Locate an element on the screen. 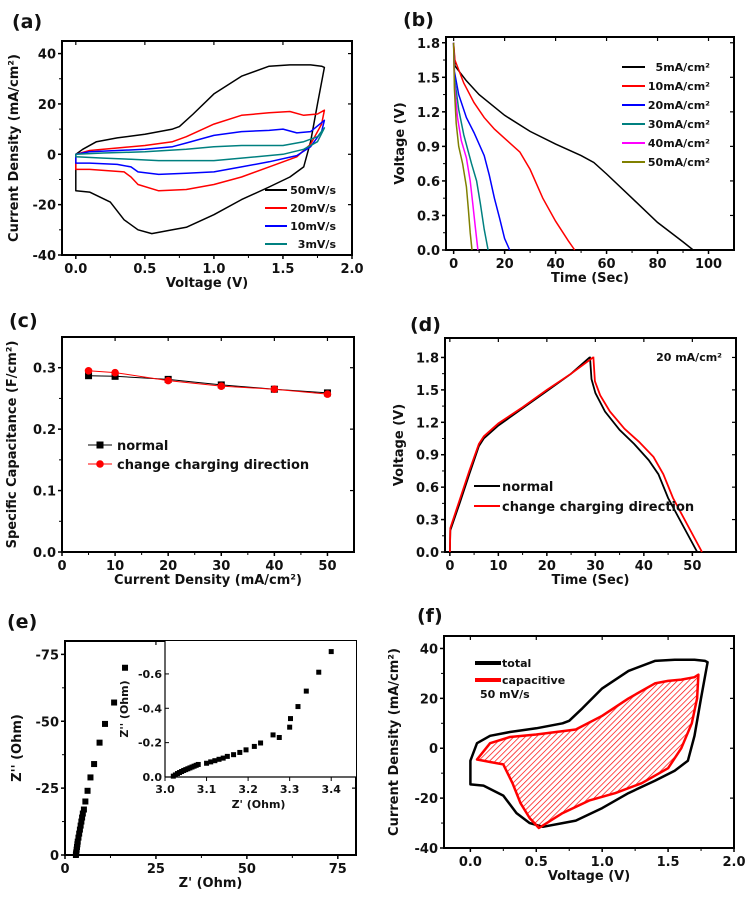 This screenshot has height=899, width=749. x-tick-label: 0.5 is located at coordinates (144, 269).